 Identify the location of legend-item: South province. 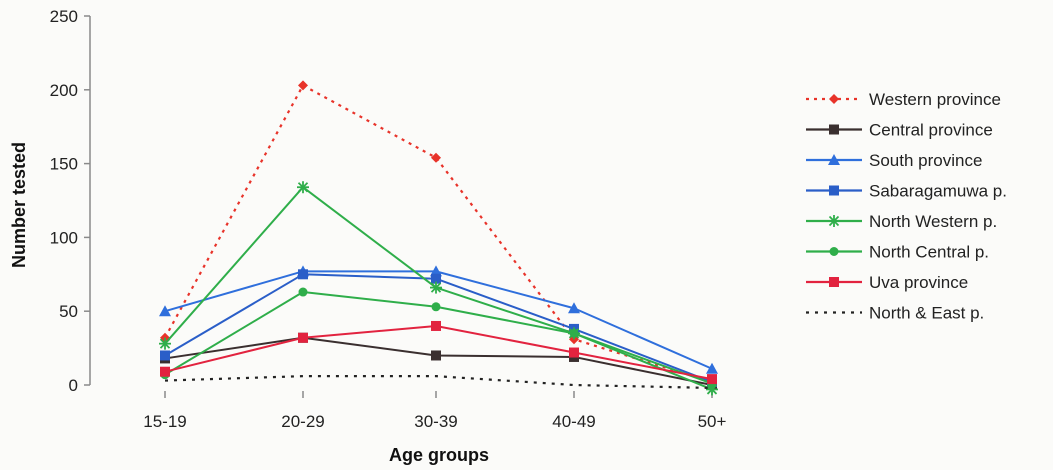
(894, 160).